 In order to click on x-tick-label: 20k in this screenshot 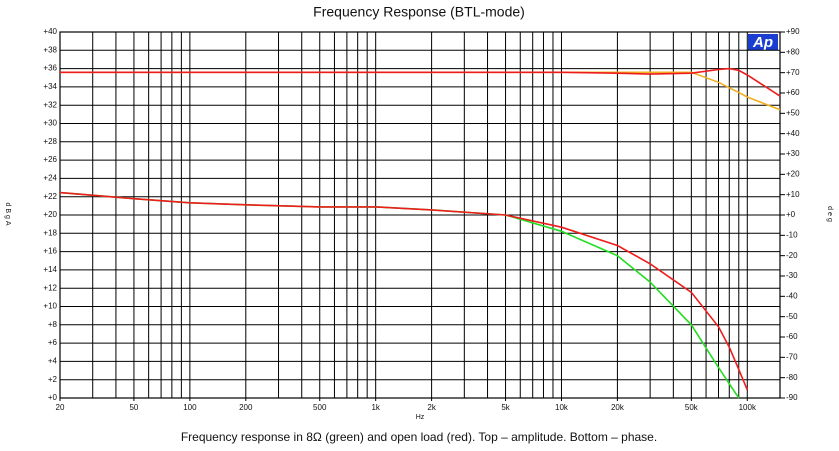, I will do `click(618, 407)`.